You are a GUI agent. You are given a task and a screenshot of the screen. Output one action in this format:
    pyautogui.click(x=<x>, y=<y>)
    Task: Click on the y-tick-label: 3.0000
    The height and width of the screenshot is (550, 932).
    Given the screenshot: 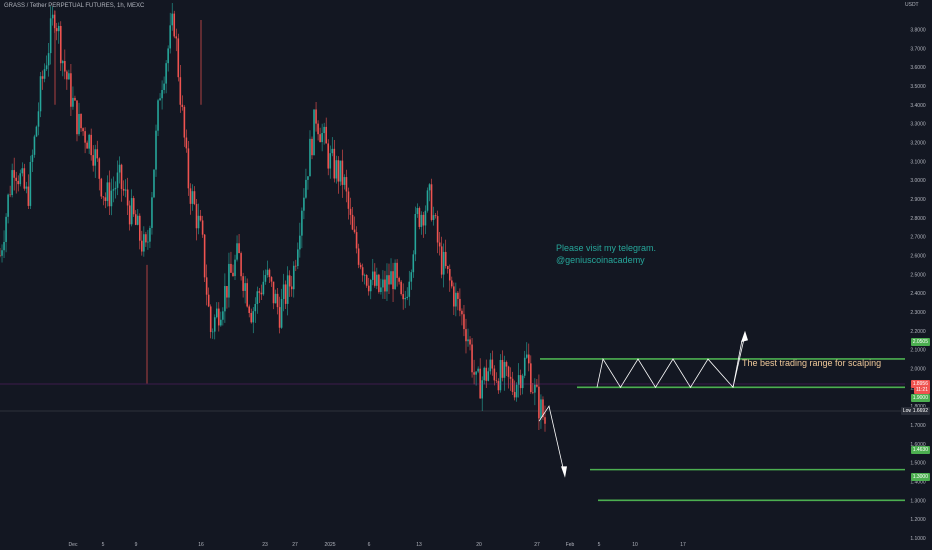 What is the action you would take?
    pyautogui.click(x=918, y=181)
    